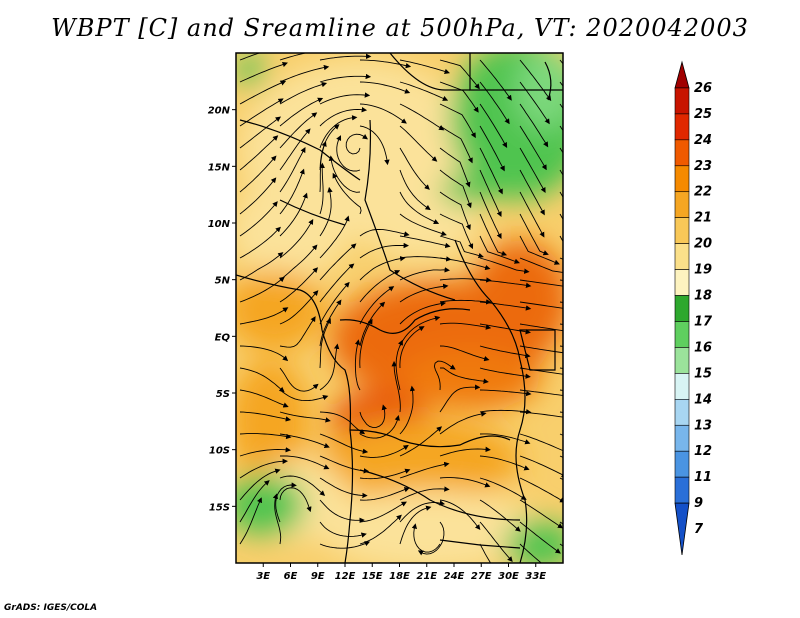  What do you see at coordinates (703, 166) in the screenshot?
I see `colorbar-label: 23` at bounding box center [703, 166].